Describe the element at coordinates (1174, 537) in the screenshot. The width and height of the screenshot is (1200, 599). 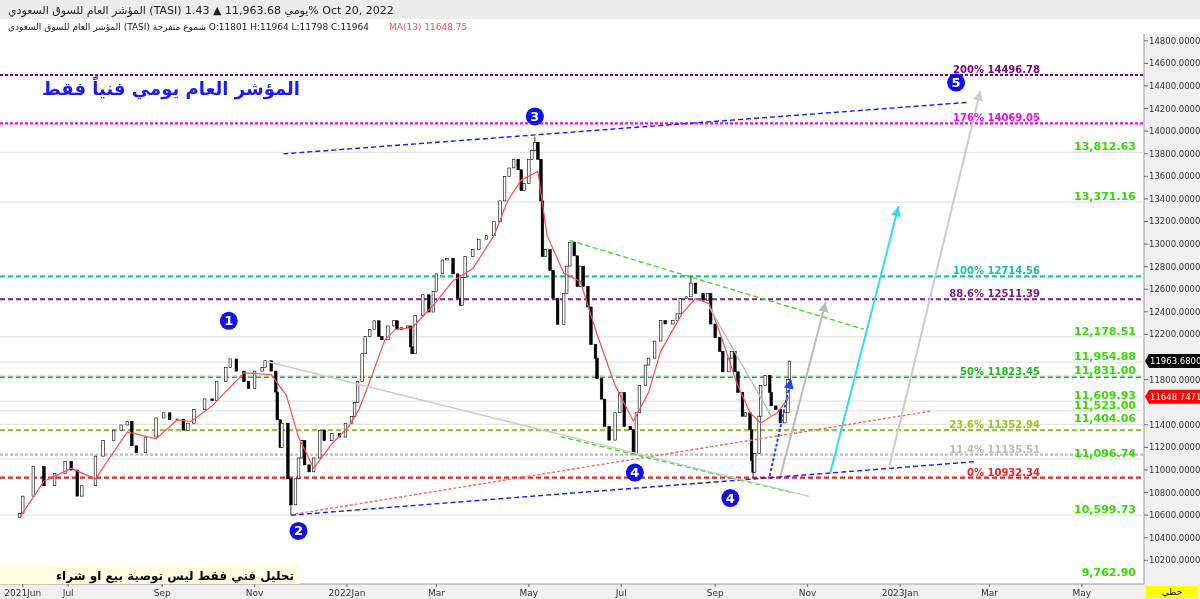
I see `ytick: 10400.0000` at that location.